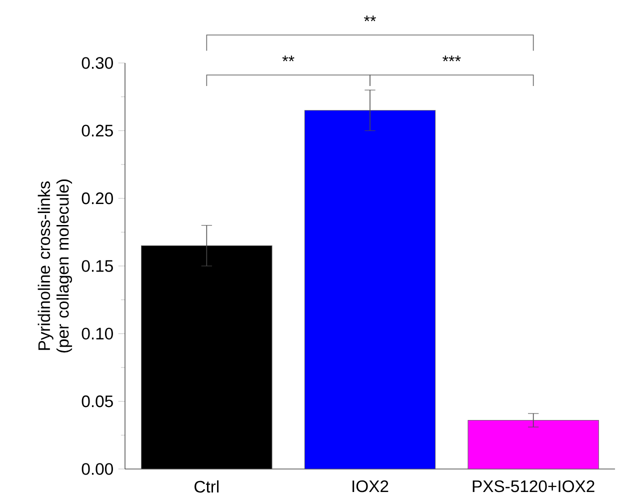 The width and height of the screenshot is (627, 498). What do you see at coordinates (97, 198) in the screenshot?
I see `y-tick-label: 0.20` at bounding box center [97, 198].